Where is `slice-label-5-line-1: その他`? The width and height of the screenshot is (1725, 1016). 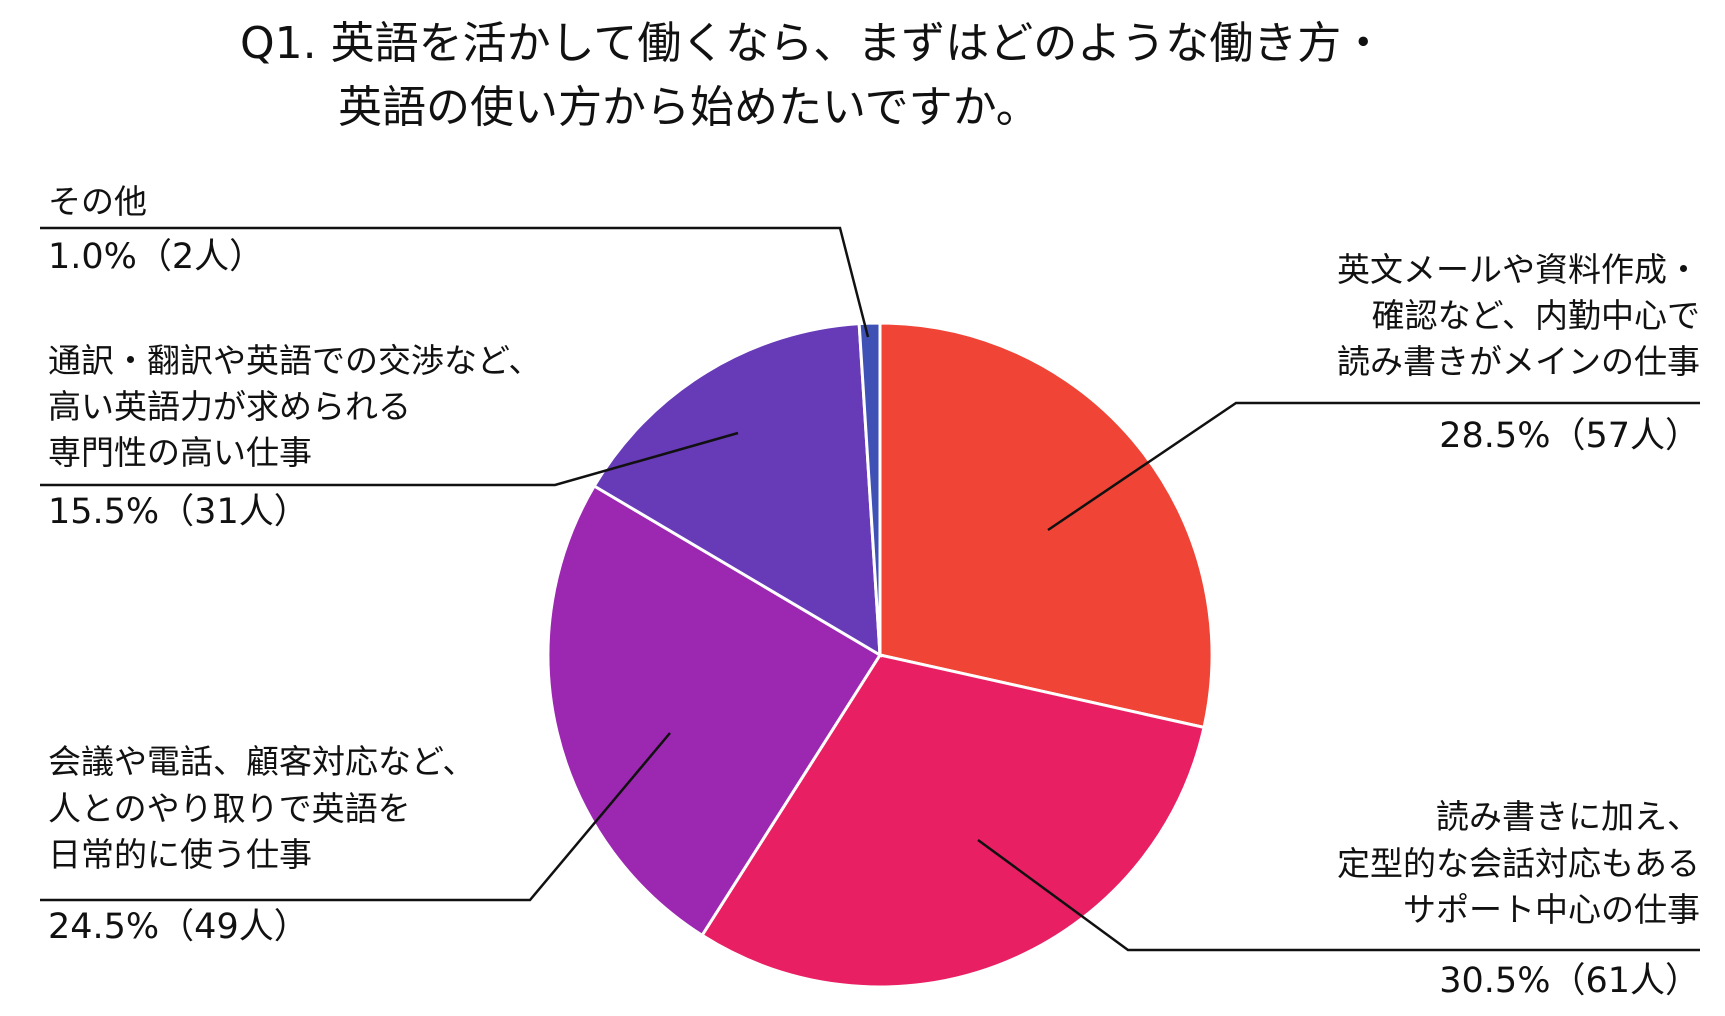 slice-label-5-line-1: その他 is located at coordinates (97, 201).